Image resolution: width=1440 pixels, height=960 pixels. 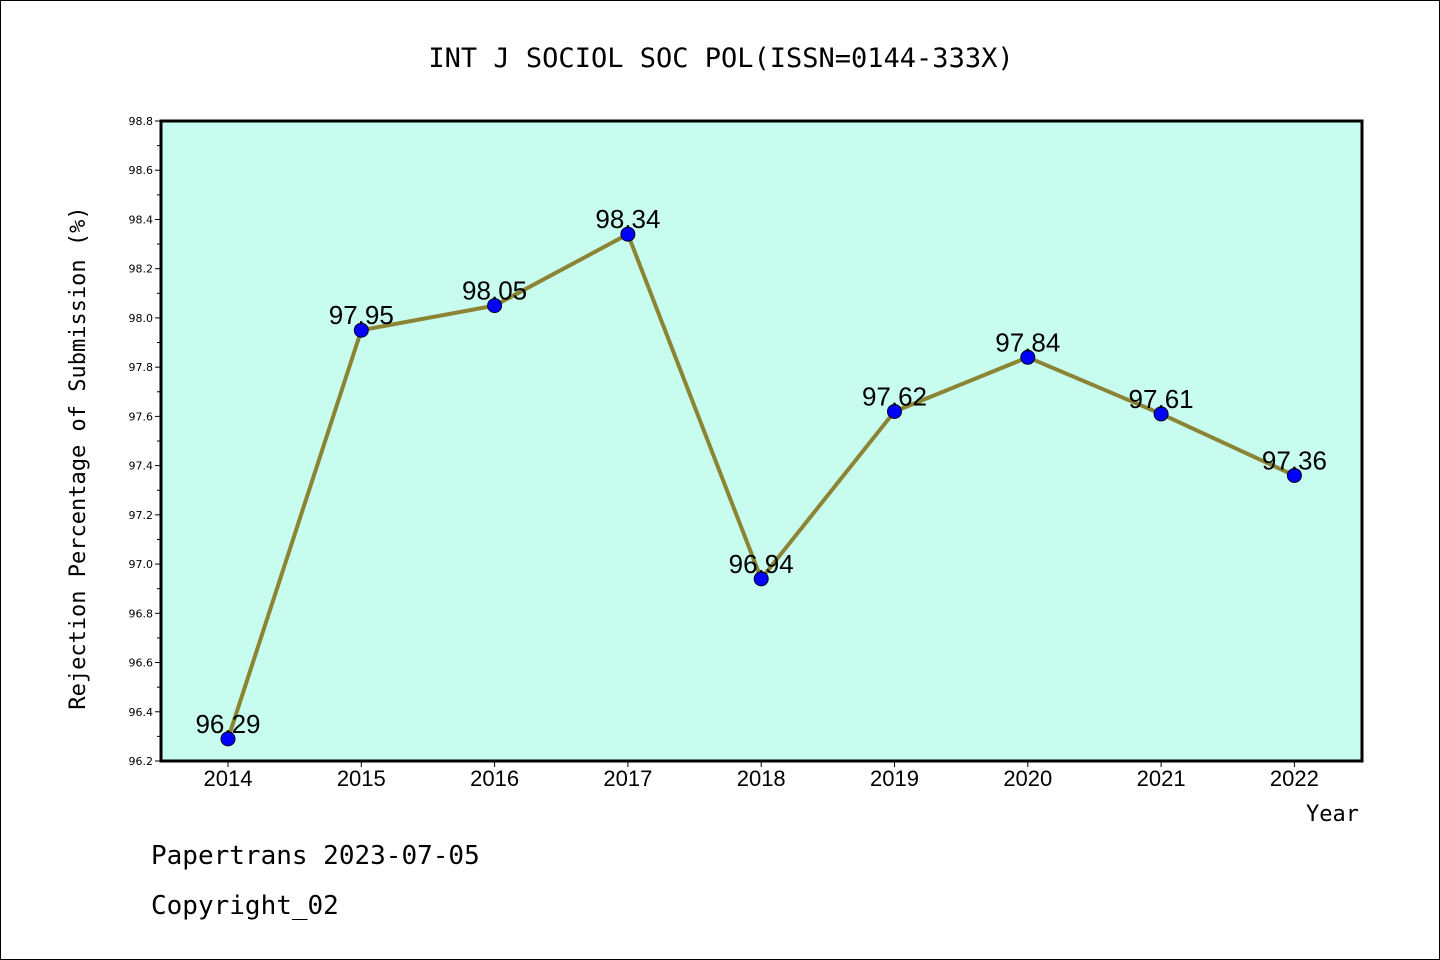 What do you see at coordinates (361, 778) in the screenshot?
I see `x-tick-label: 2015` at bounding box center [361, 778].